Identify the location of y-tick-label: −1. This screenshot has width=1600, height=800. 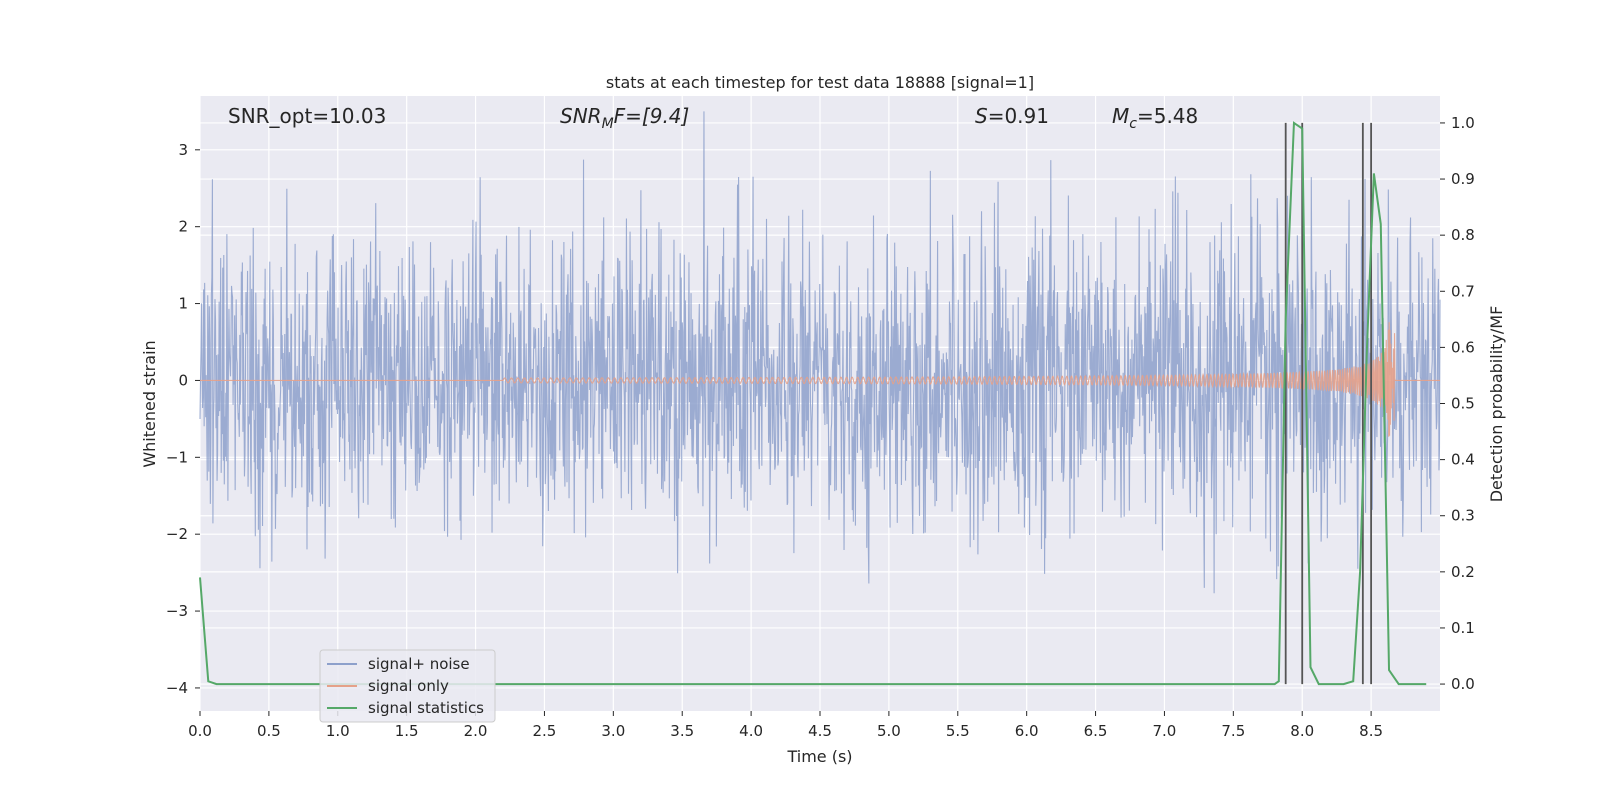
(177, 457).